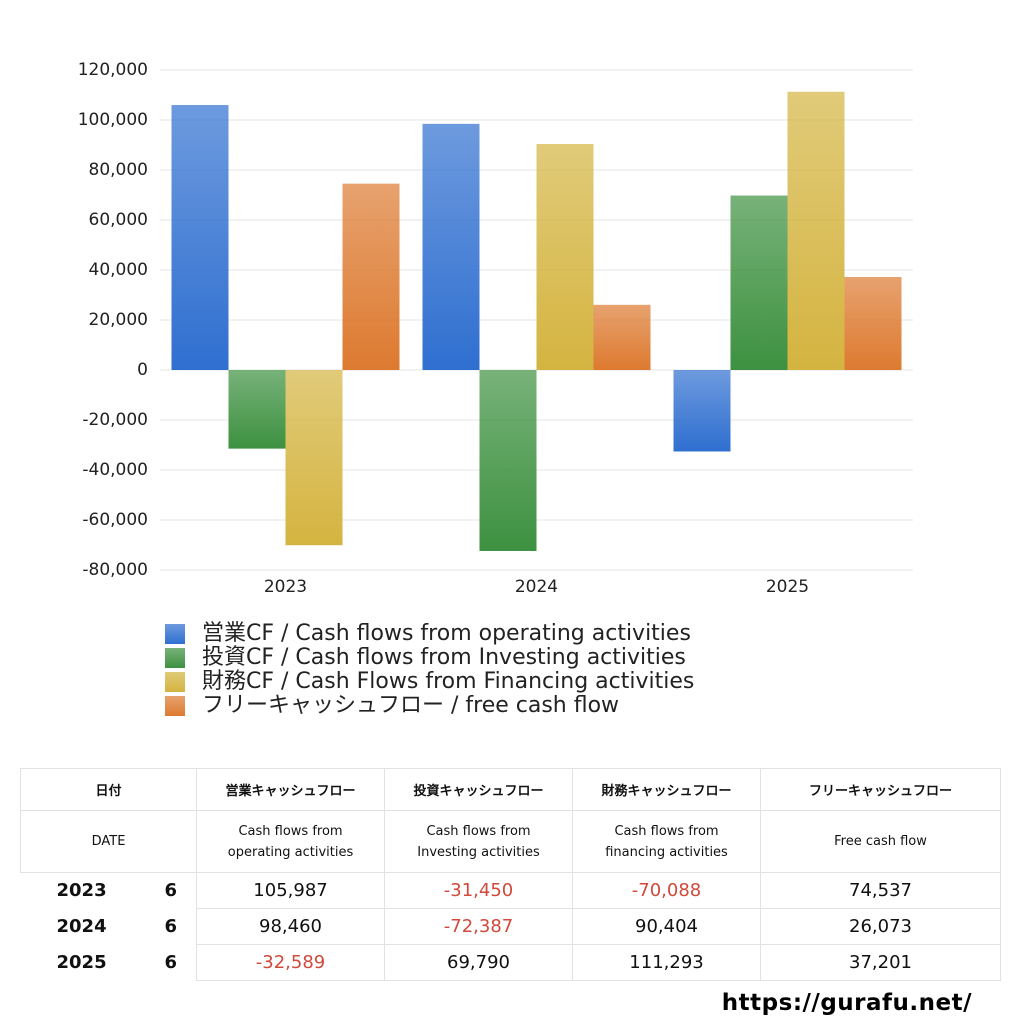 The height and width of the screenshot is (1024, 1024). I want to click on y-tick-label: 80,000, so click(118, 170).